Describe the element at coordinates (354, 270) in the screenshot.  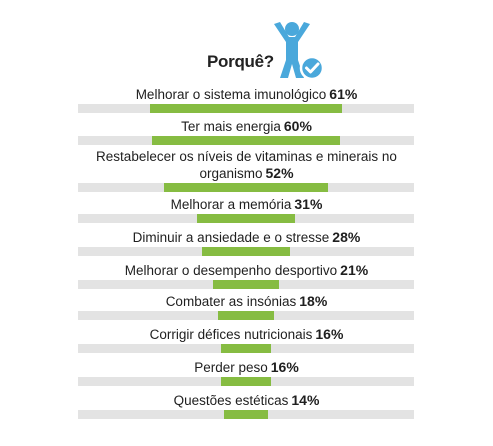
I see `value-label: 21%` at that location.